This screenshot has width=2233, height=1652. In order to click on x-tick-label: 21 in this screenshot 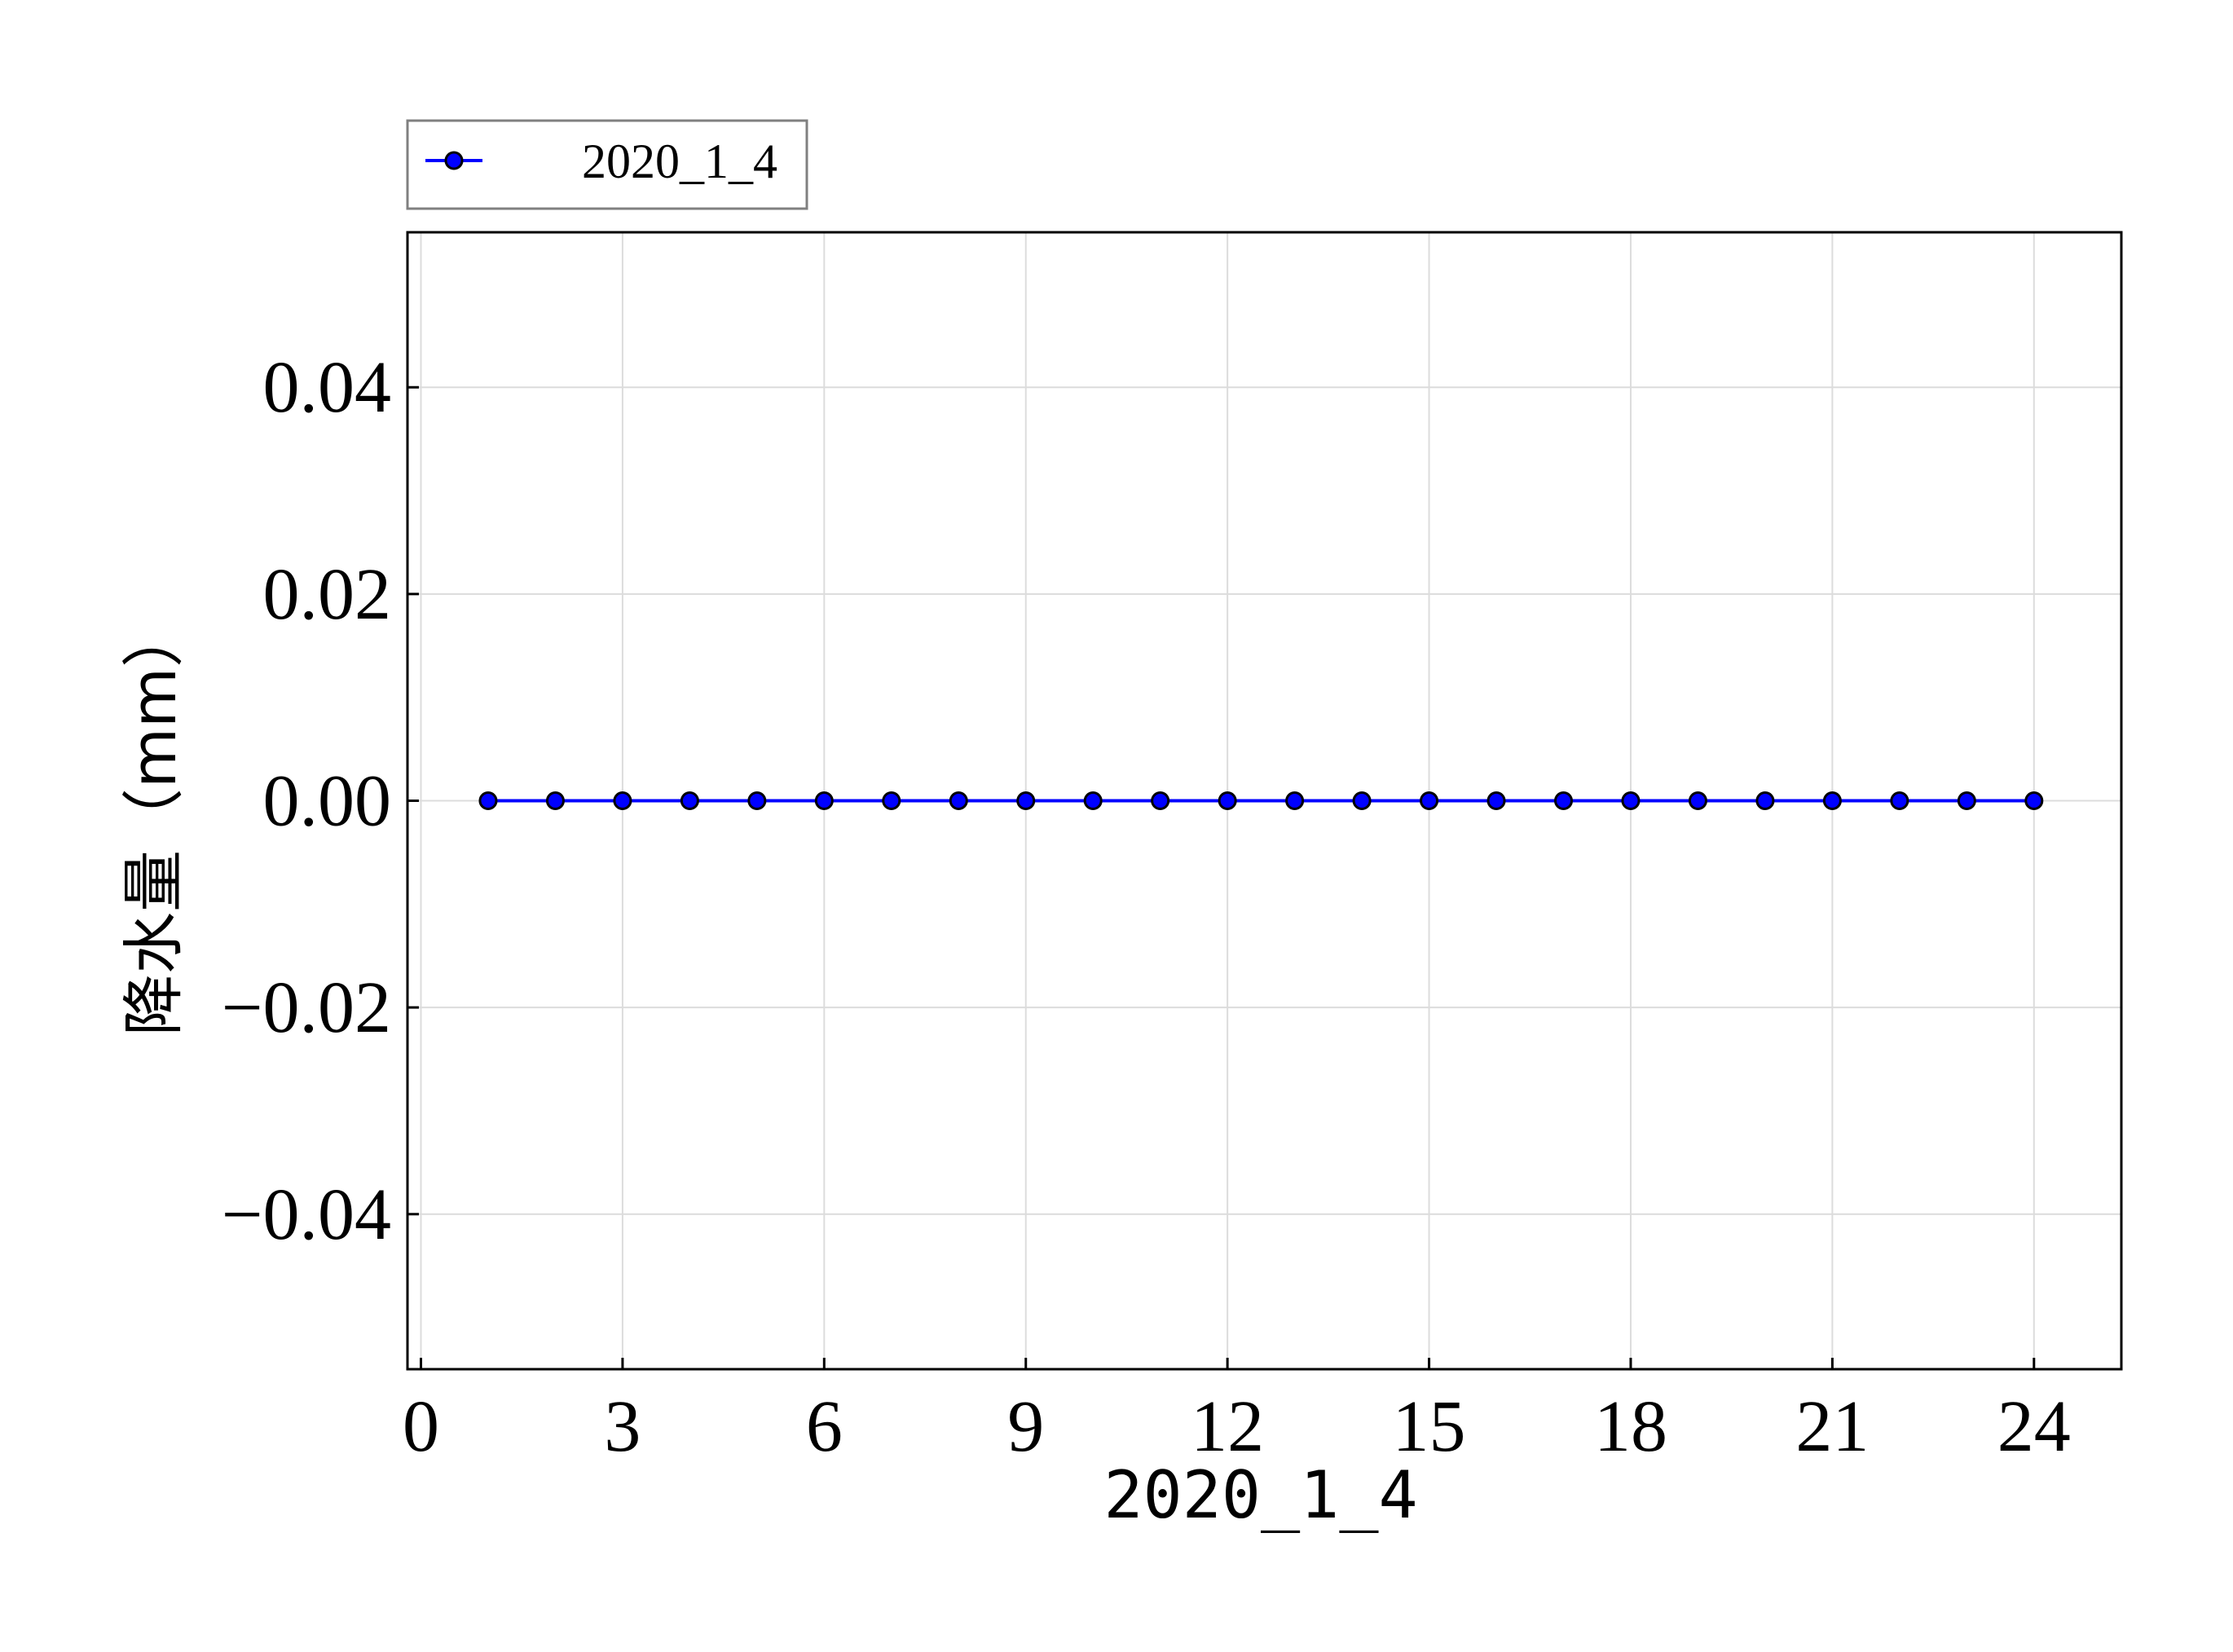, I will do `click(1832, 1427)`.